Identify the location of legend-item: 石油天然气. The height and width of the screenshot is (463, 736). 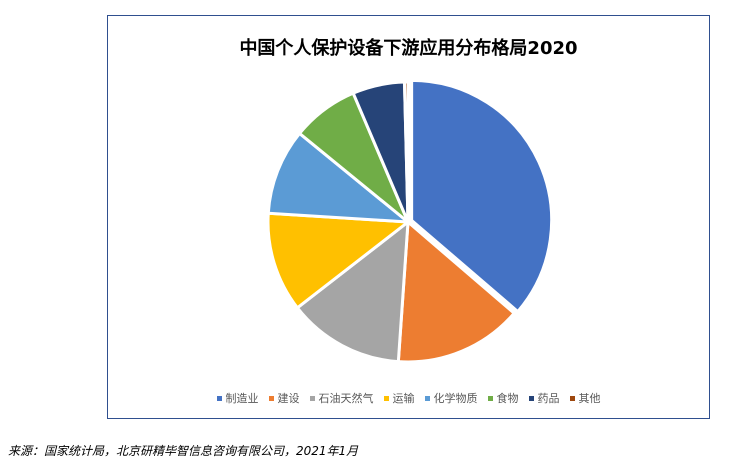
(341, 398).